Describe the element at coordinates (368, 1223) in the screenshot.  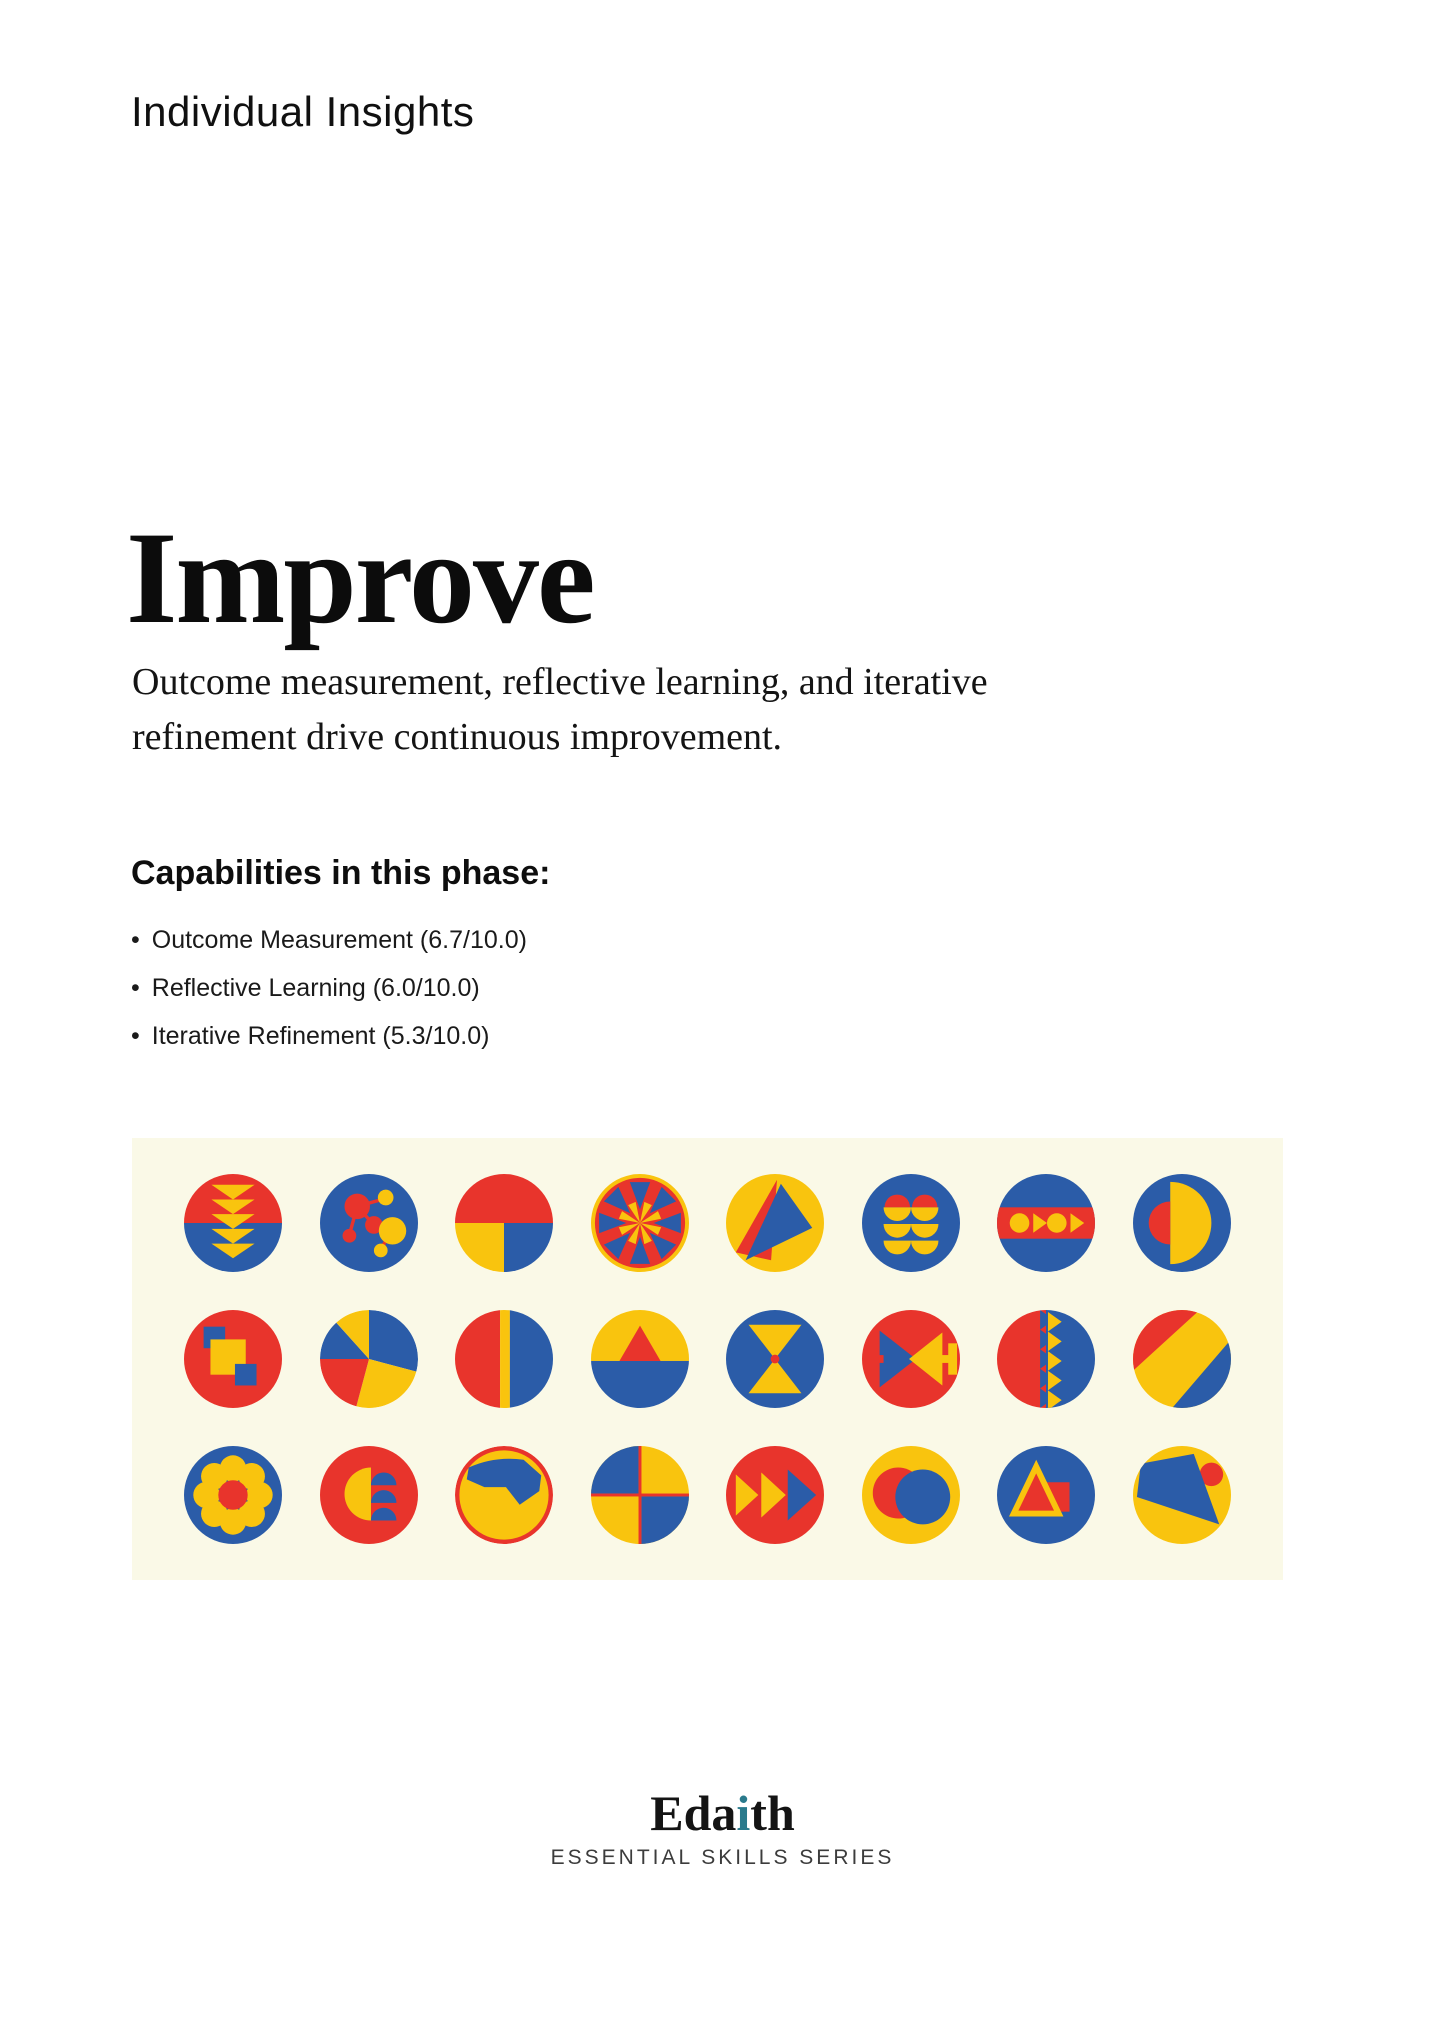
I see `badge-network-nodes-icon` at that location.